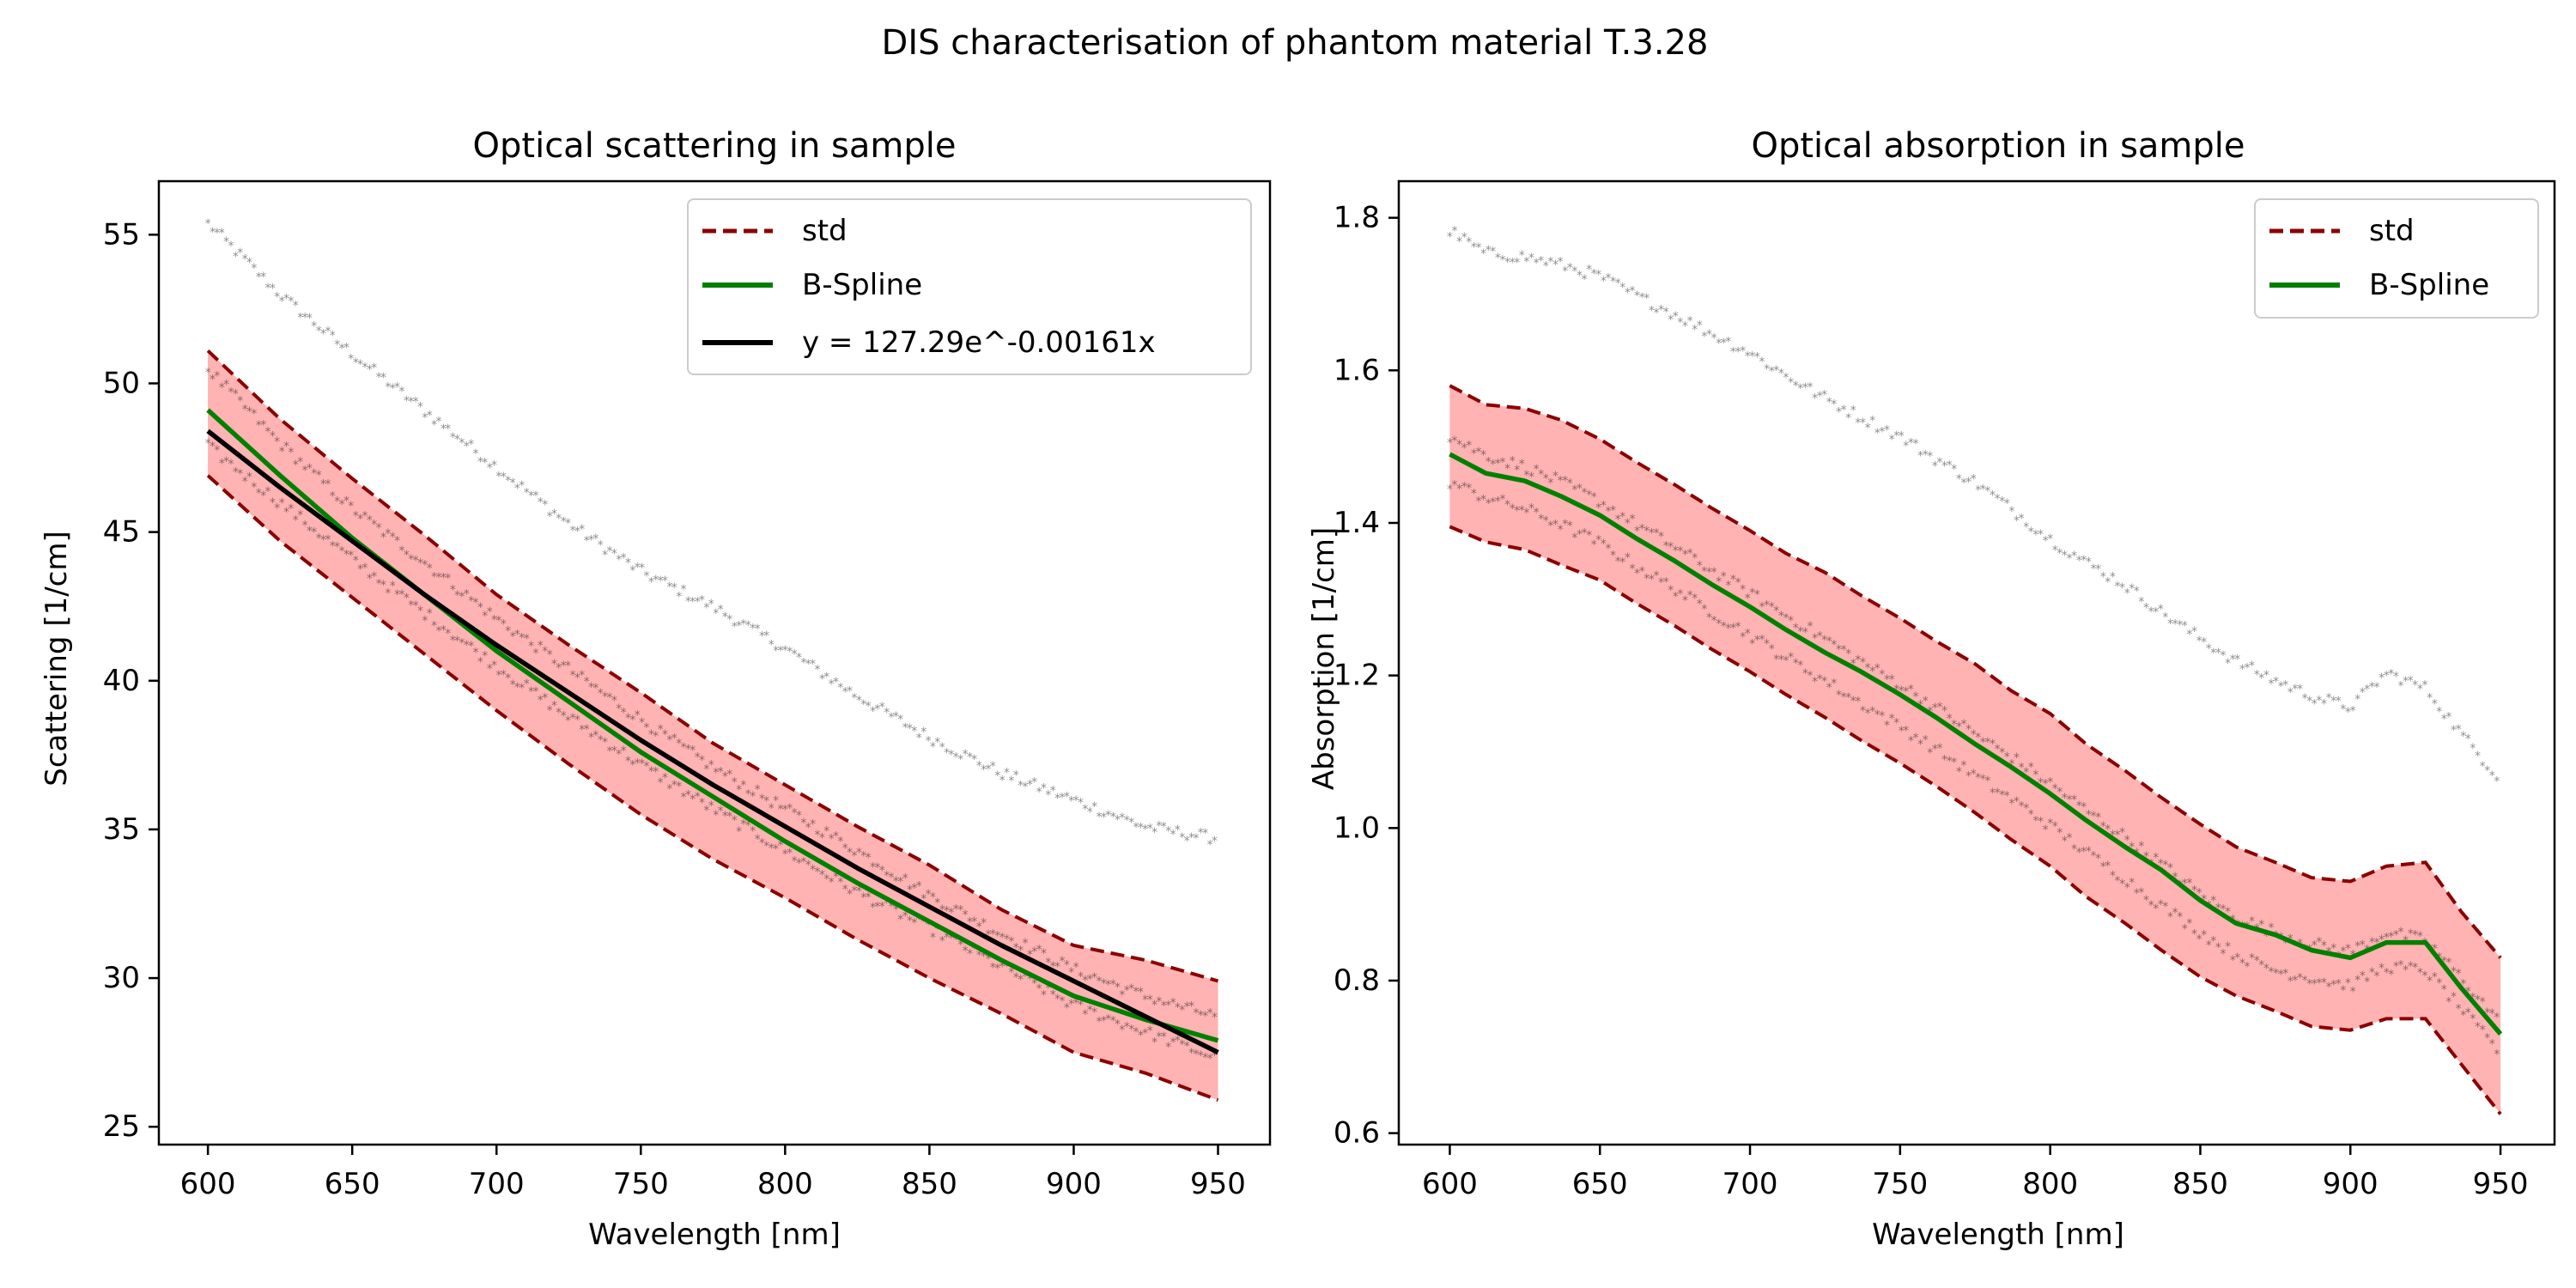 The width and height of the screenshot is (2576, 1288). What do you see at coordinates (1998, 1235) in the screenshot?
I see `absorption-x-axis-label: Wavelength [nm]` at bounding box center [1998, 1235].